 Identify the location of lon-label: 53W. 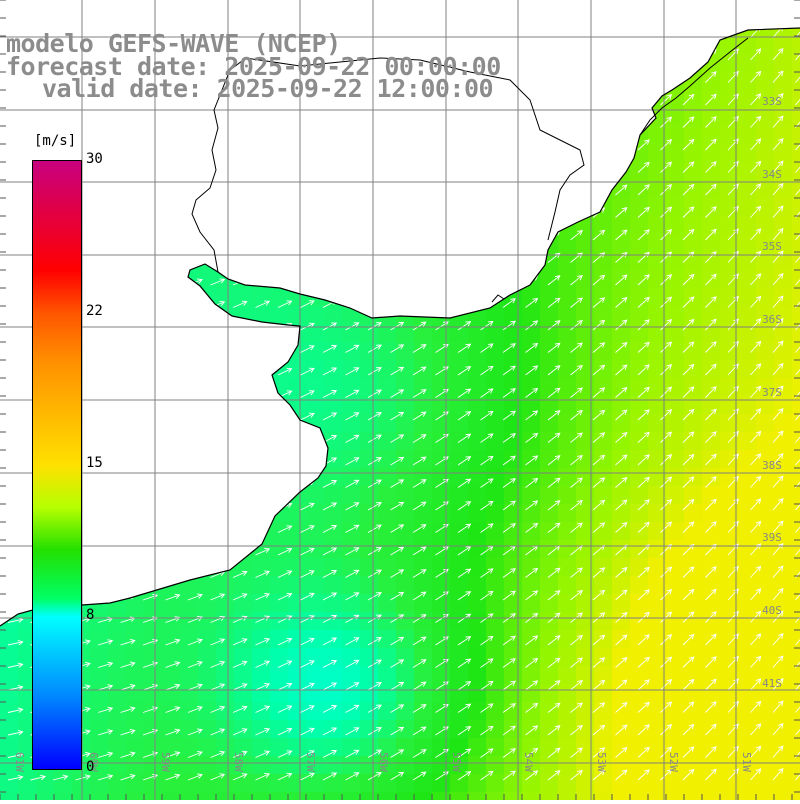
(601, 762).